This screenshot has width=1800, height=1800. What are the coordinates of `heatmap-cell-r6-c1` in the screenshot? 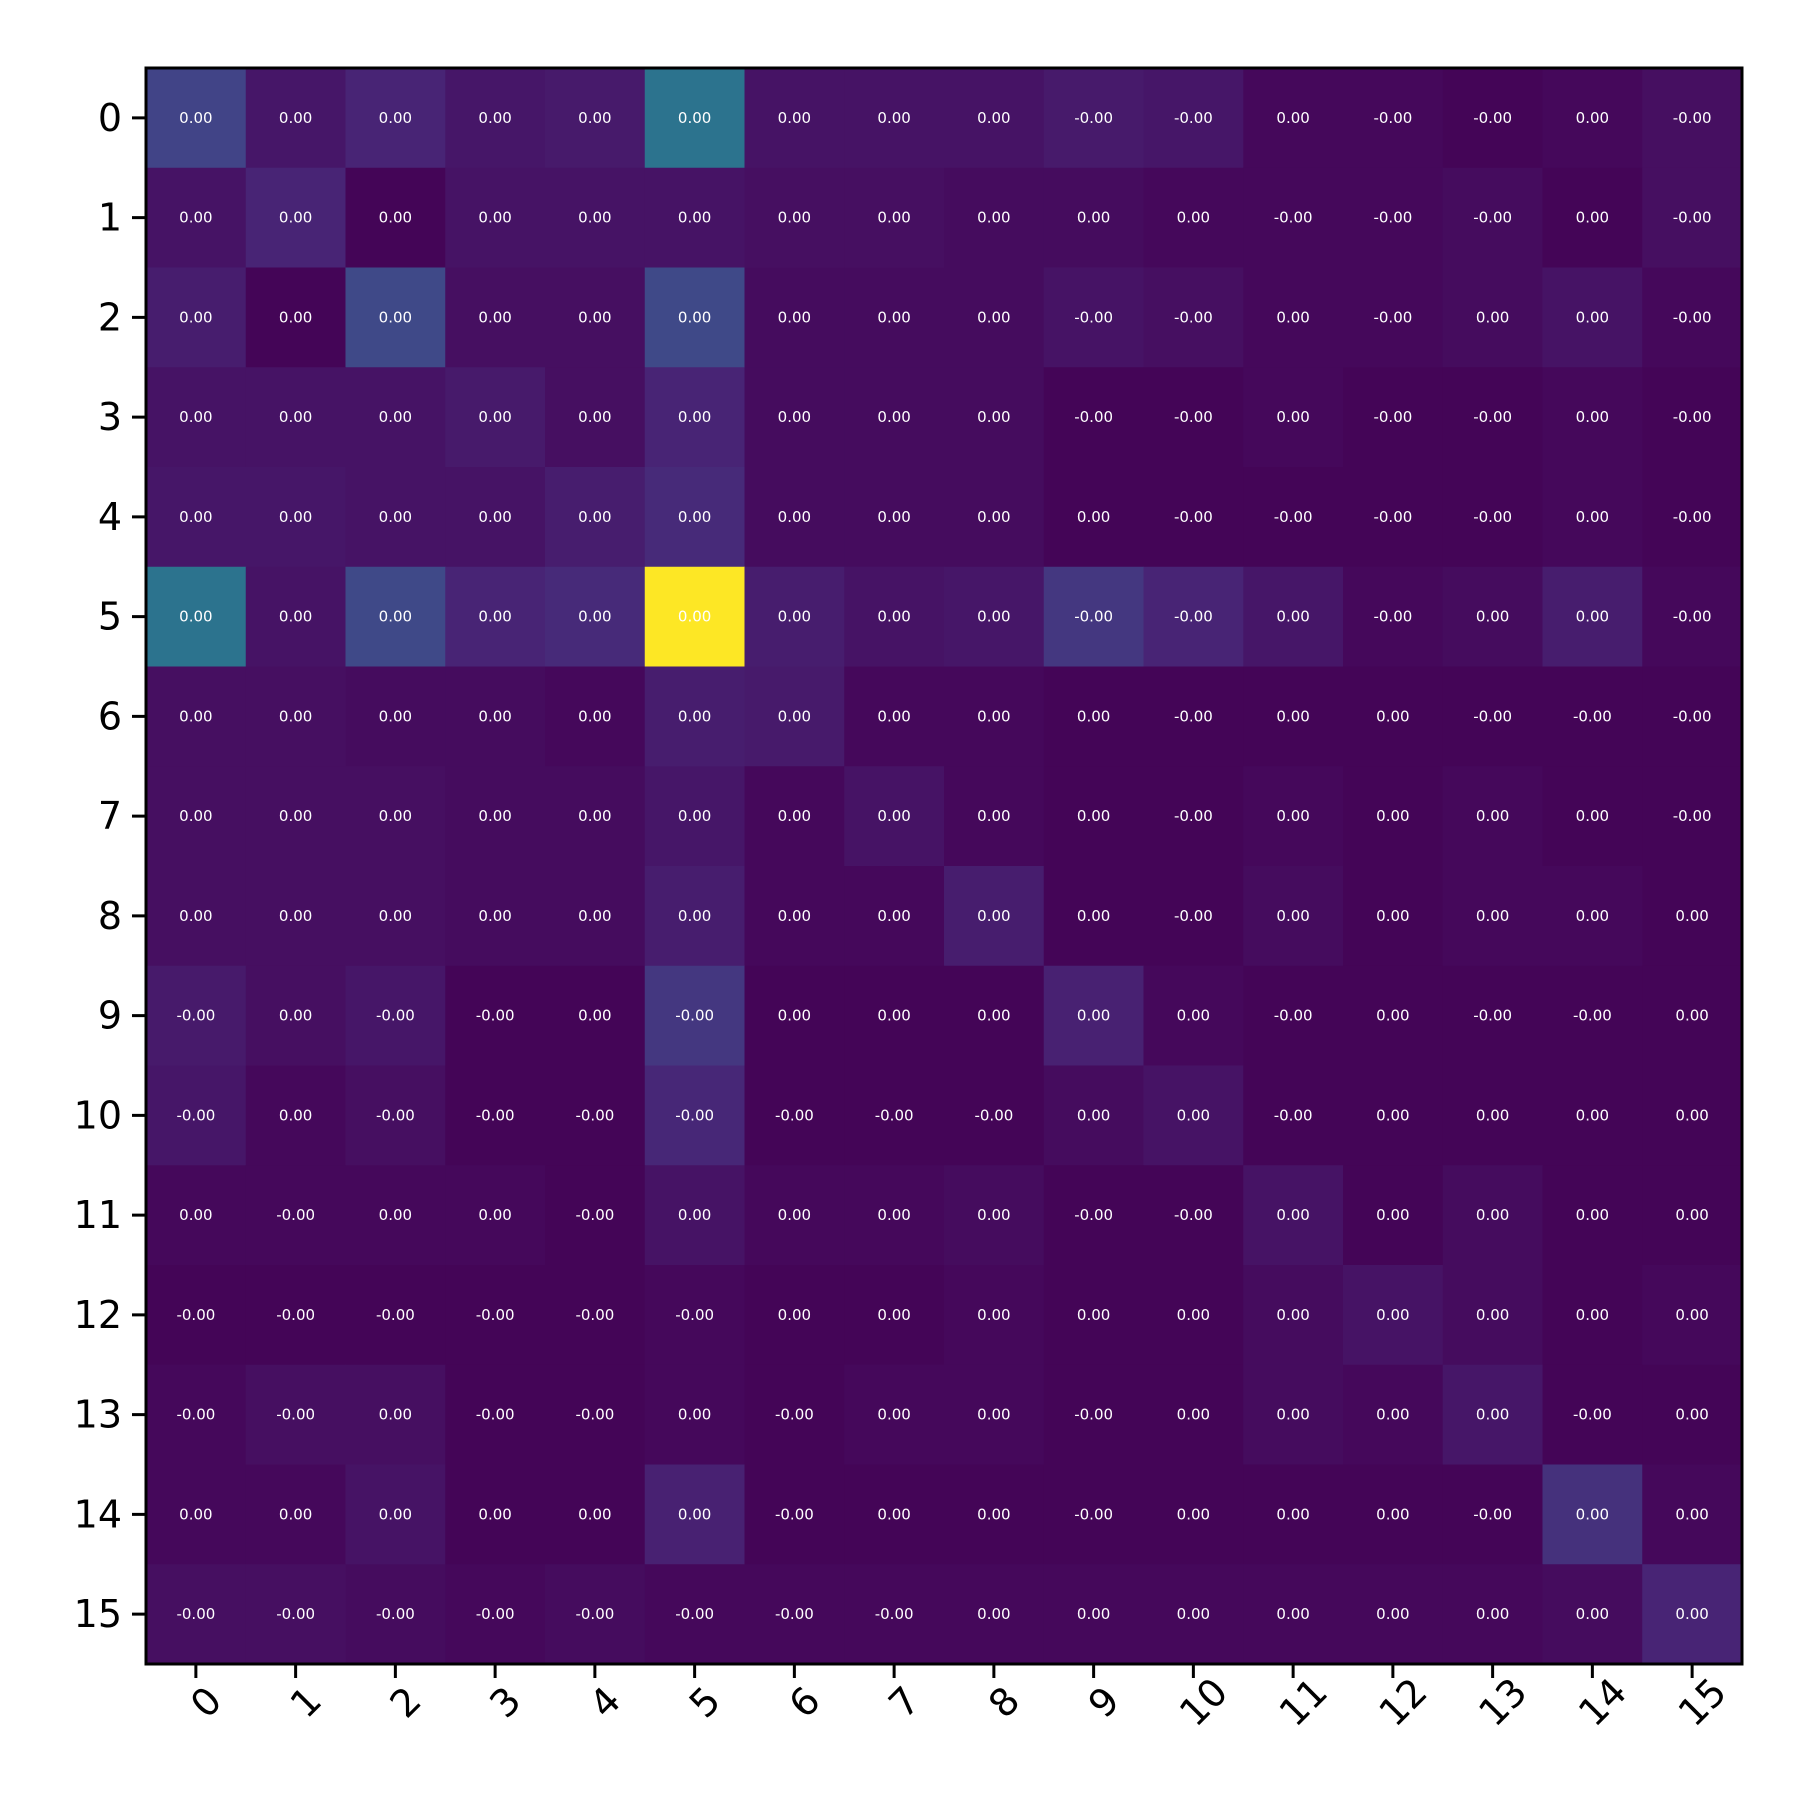 It's located at (295, 716).